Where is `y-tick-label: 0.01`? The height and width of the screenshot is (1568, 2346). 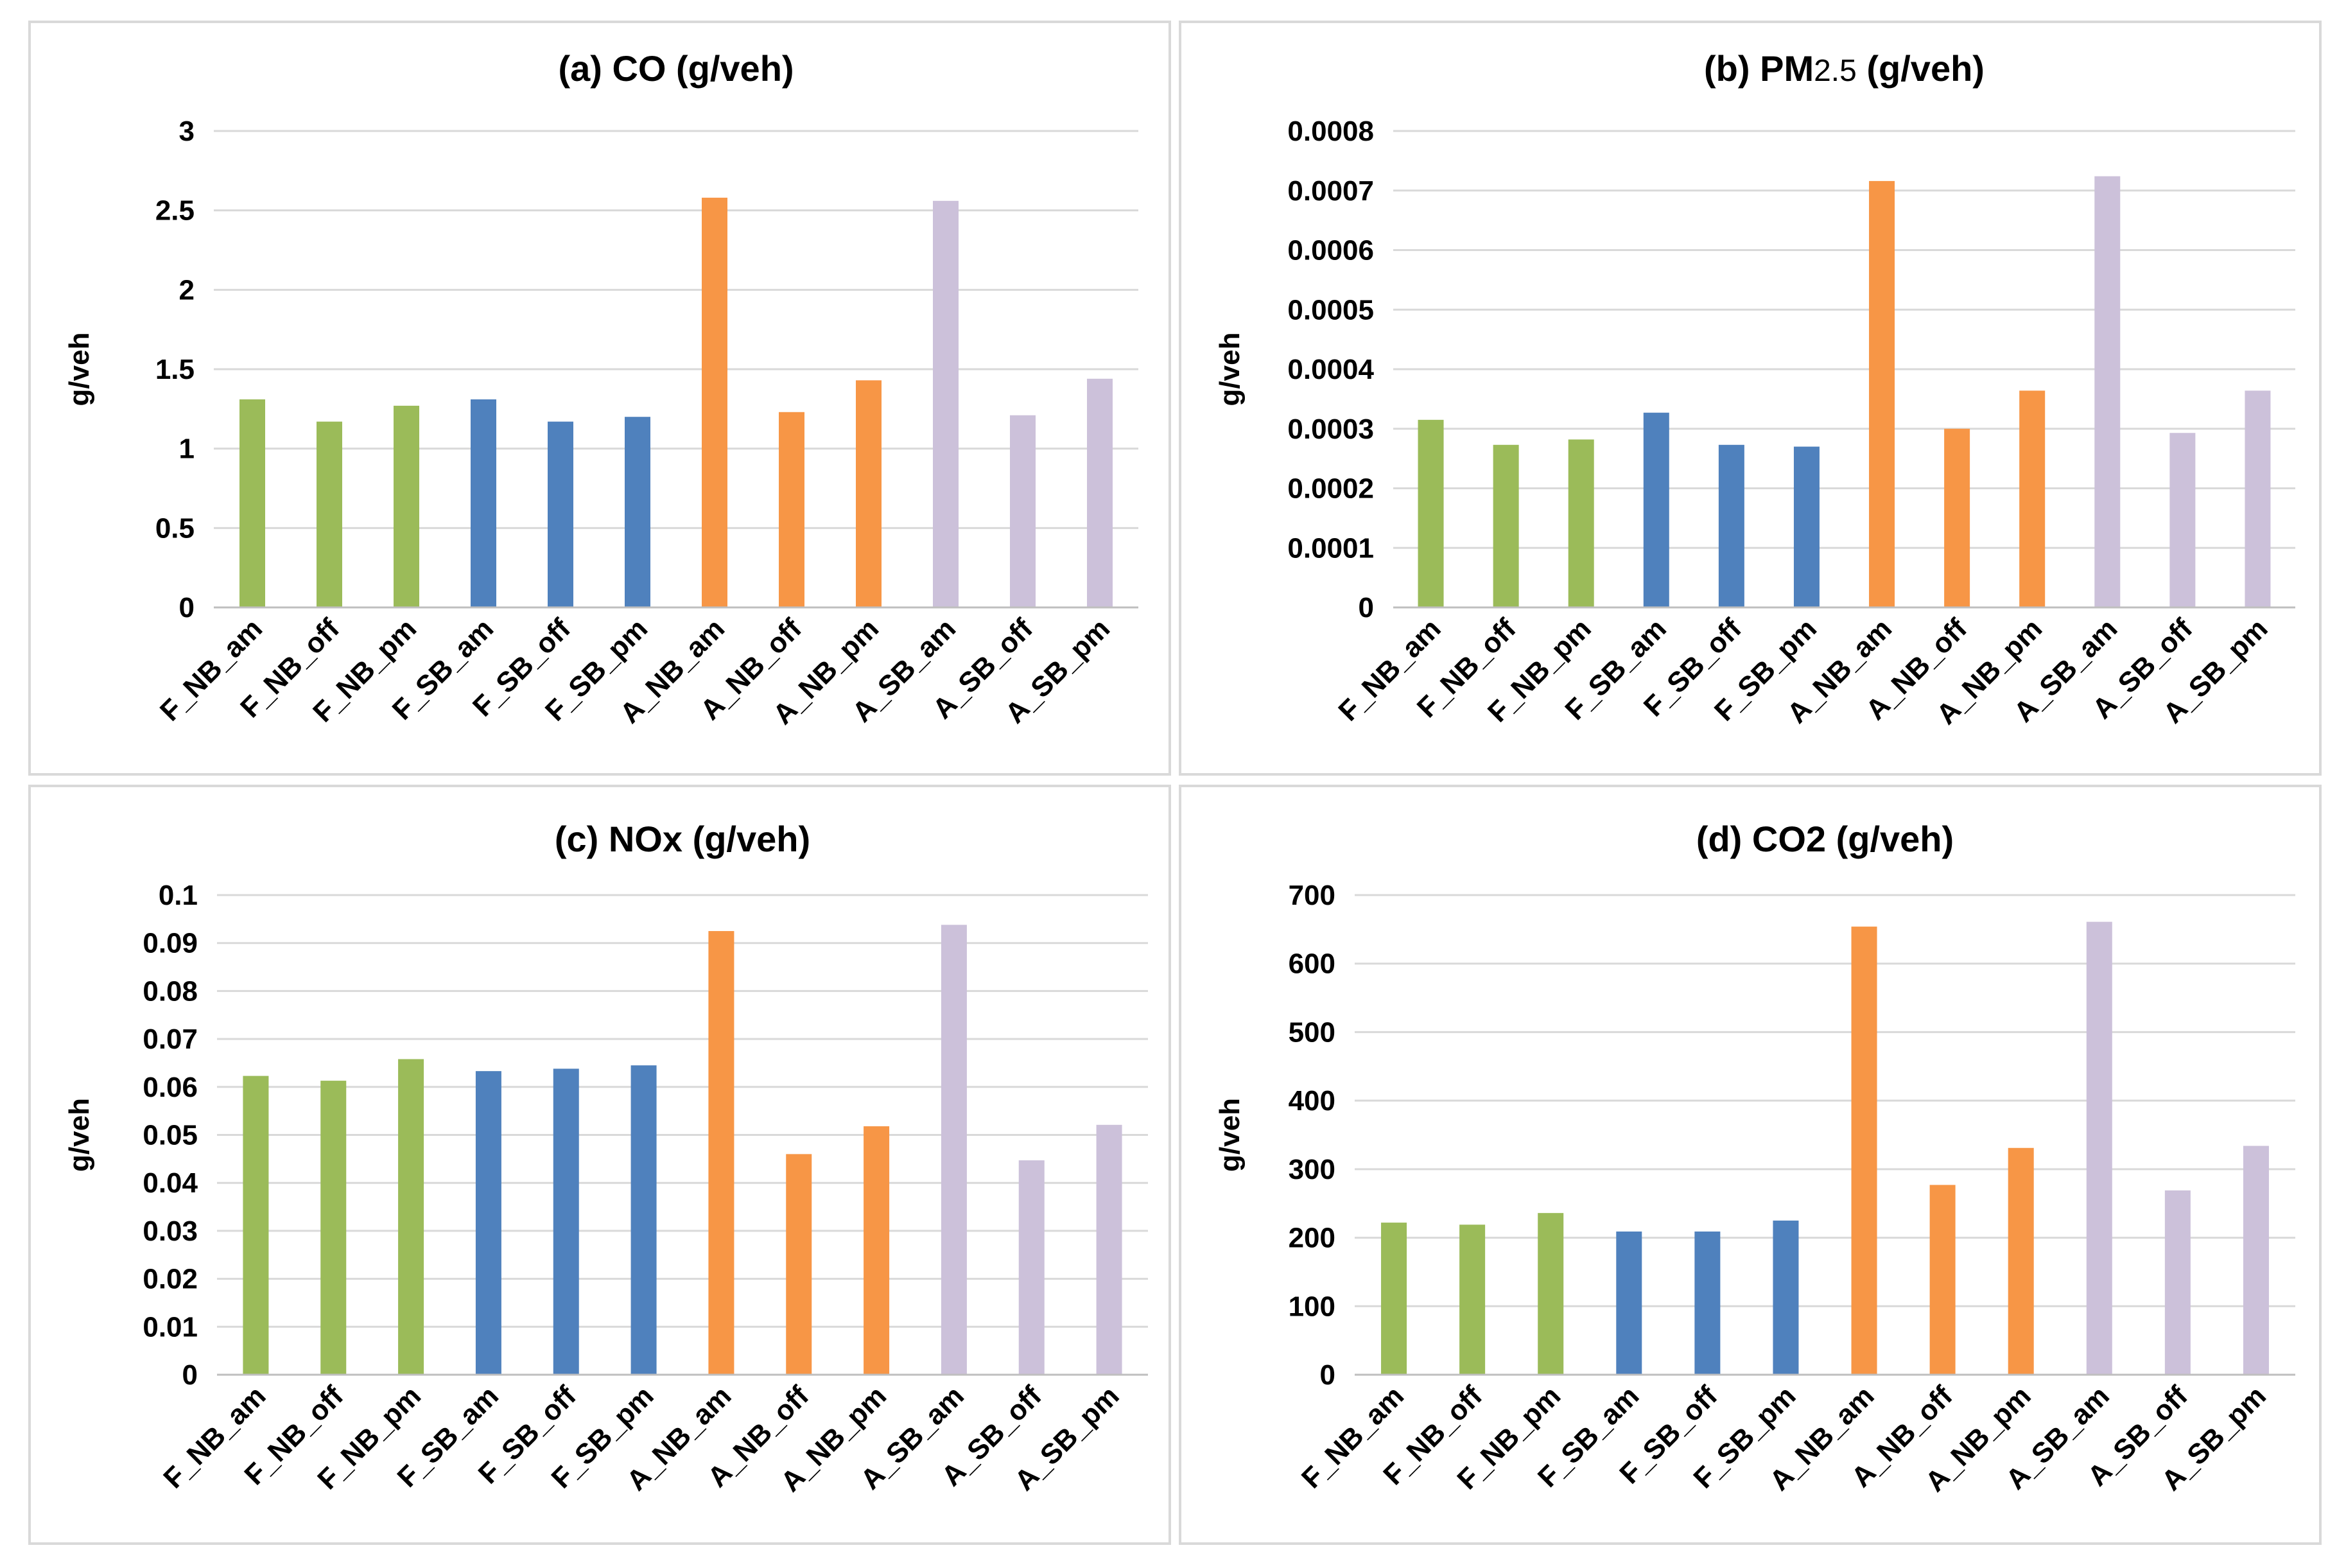
y-tick-label: 0.01 is located at coordinates (170, 1327).